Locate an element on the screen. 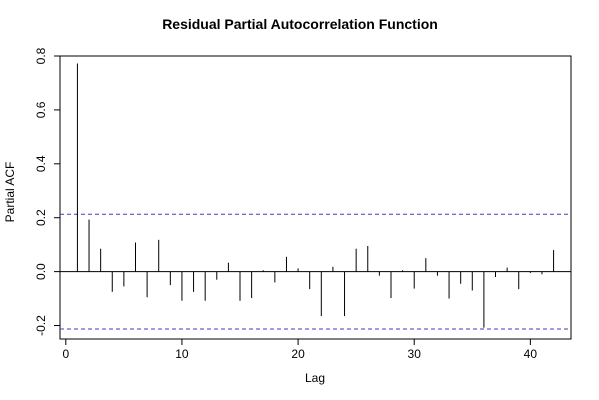  x-tick-label: 20 is located at coordinates (298, 354).